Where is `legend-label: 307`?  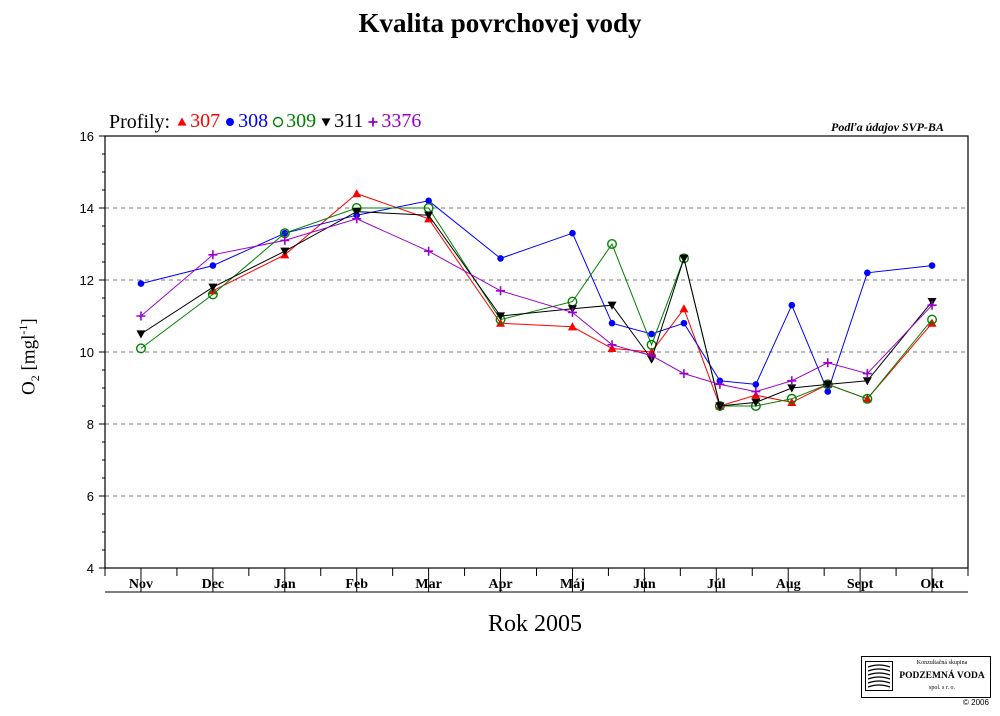 legend-label: 307 is located at coordinates (205, 121).